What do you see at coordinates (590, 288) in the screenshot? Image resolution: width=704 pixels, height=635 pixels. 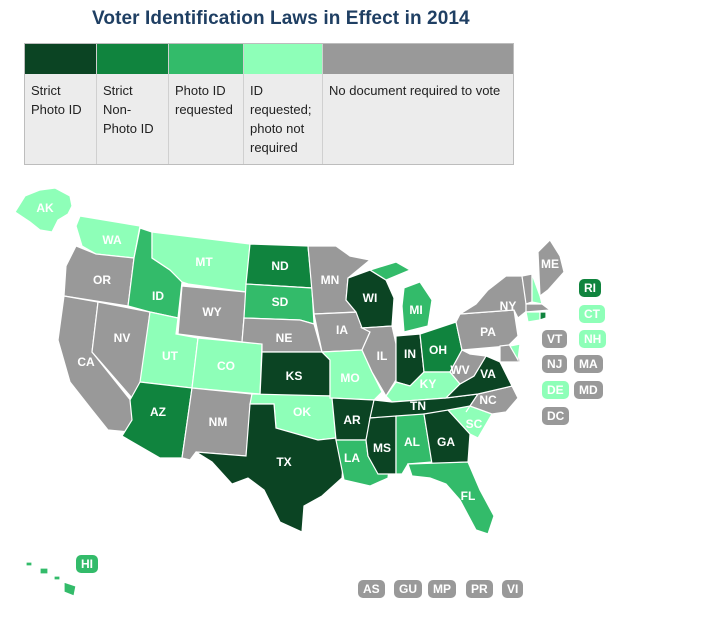 I see `state-badge-ri: RI` at bounding box center [590, 288].